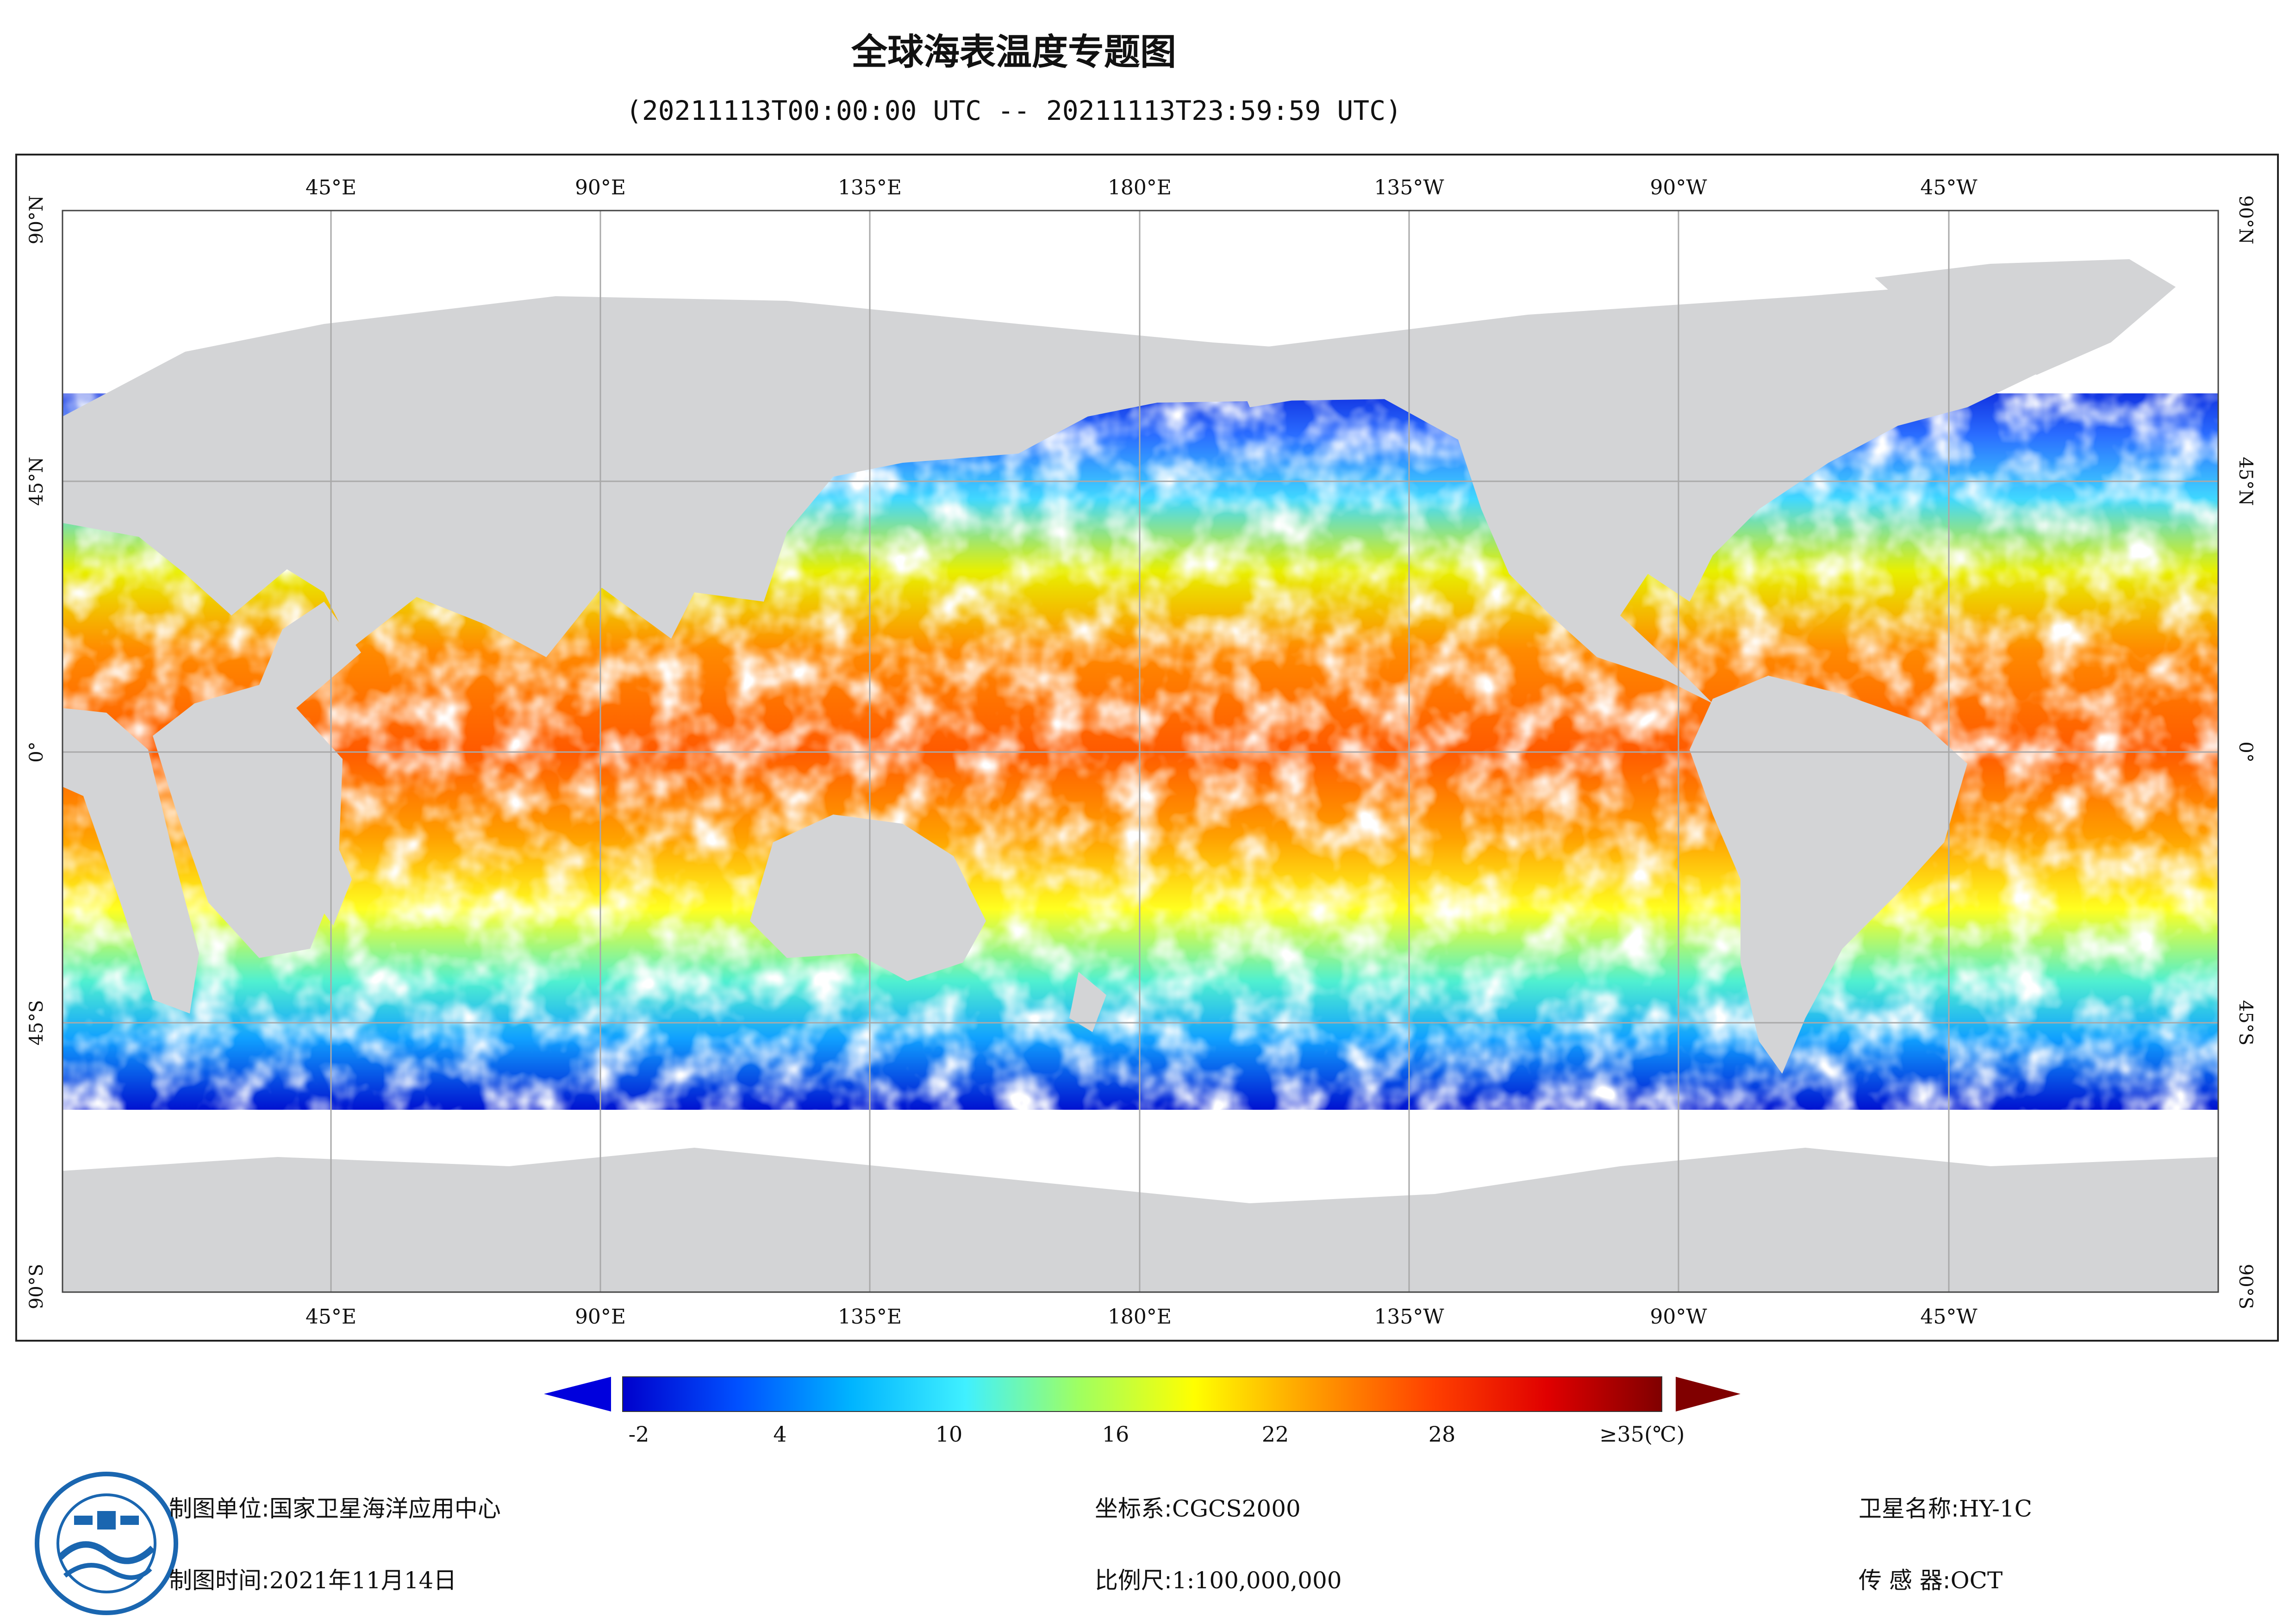 The height and width of the screenshot is (1623, 2296). What do you see at coordinates (1909, 1508) in the screenshot?
I see `satellite-label: 卫星名称:` at bounding box center [1909, 1508].